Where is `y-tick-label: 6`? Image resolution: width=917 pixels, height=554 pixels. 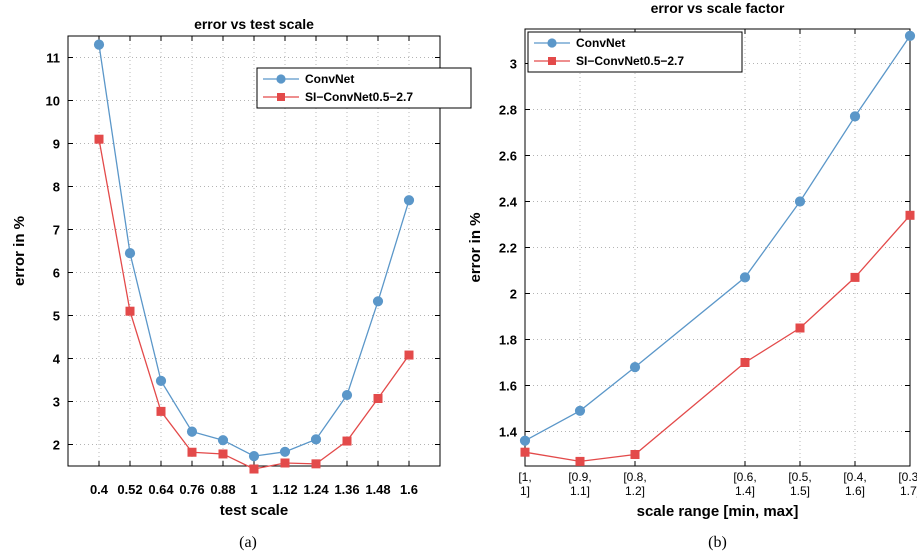
y-tick-label: 6 is located at coordinates (56, 273).